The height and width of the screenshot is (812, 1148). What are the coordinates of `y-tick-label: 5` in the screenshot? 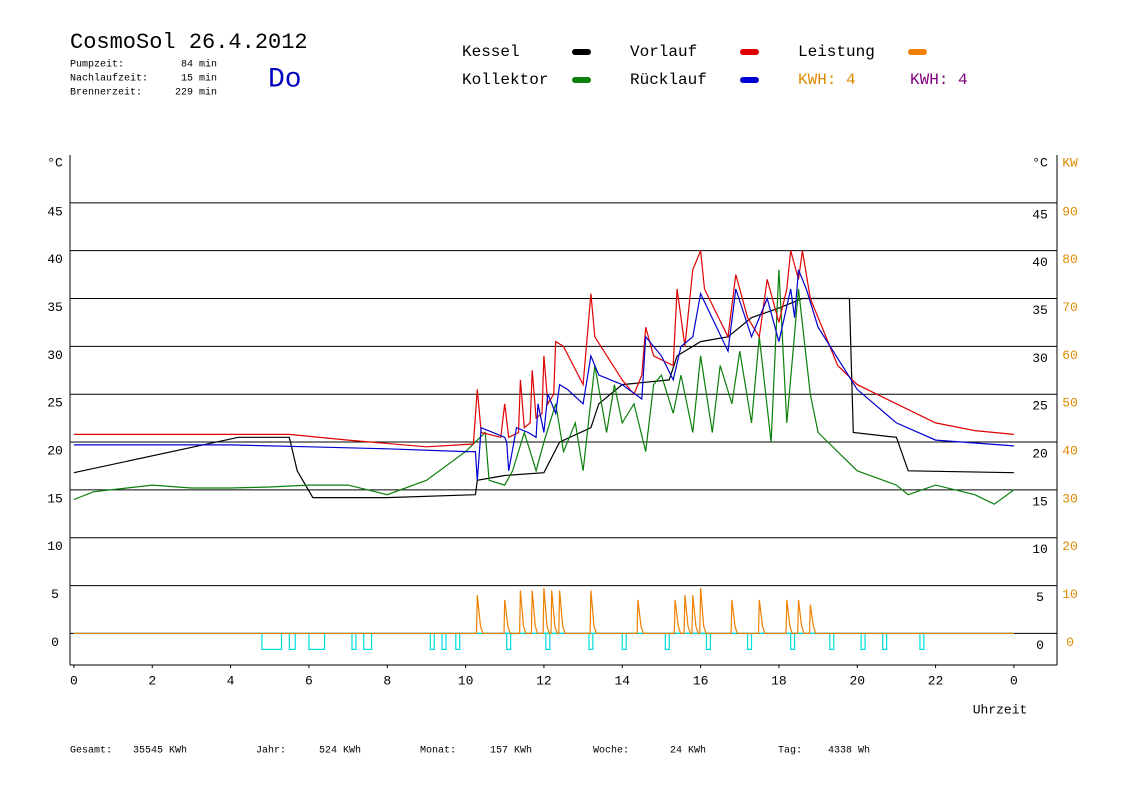 It's located at (55, 594).